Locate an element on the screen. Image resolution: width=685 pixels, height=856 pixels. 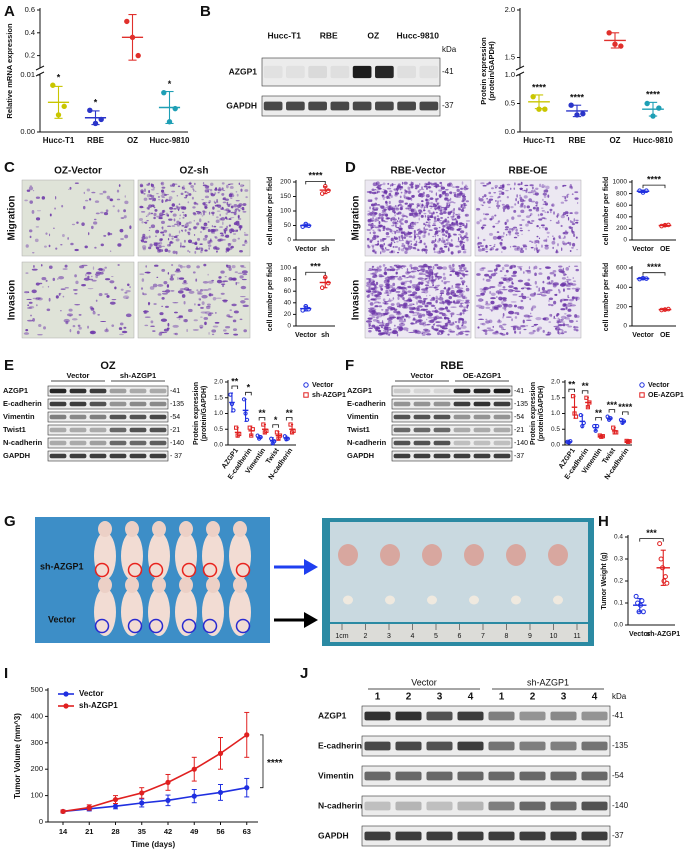
x-tick-label: sh is located at coordinates (325, 249).